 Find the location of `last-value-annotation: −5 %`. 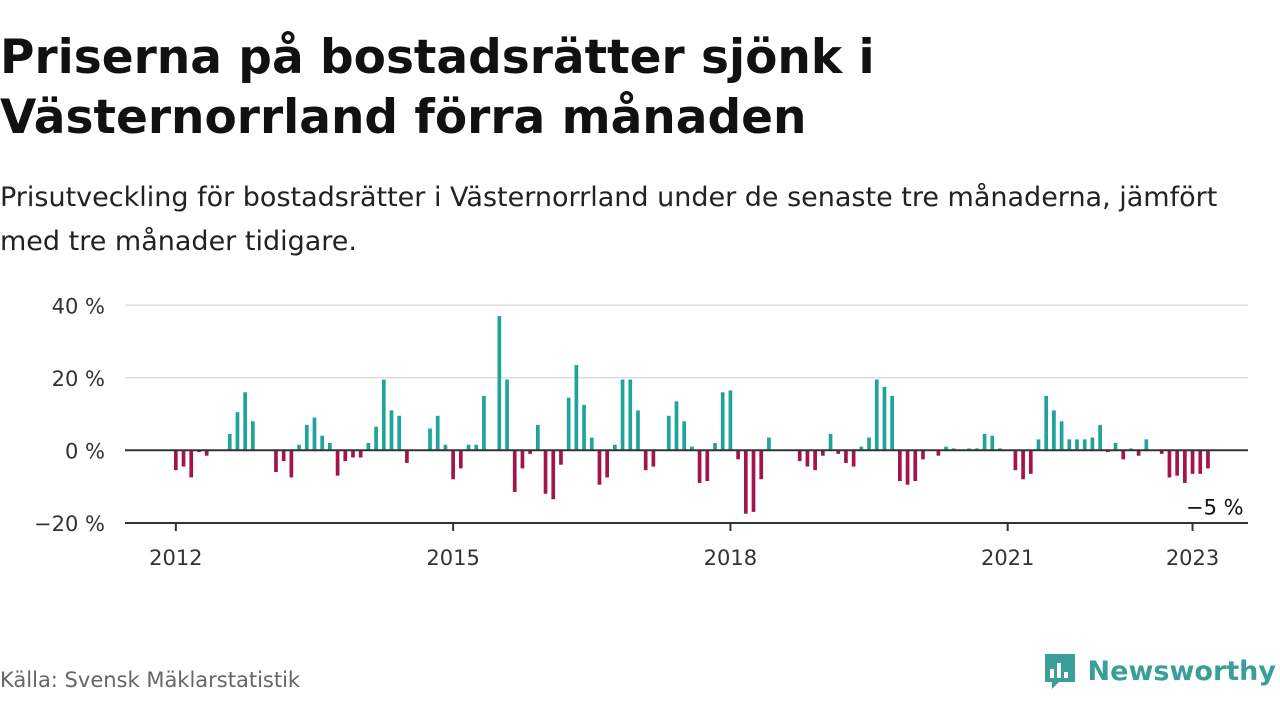

last-value-annotation: −5 % is located at coordinates (1215, 507).